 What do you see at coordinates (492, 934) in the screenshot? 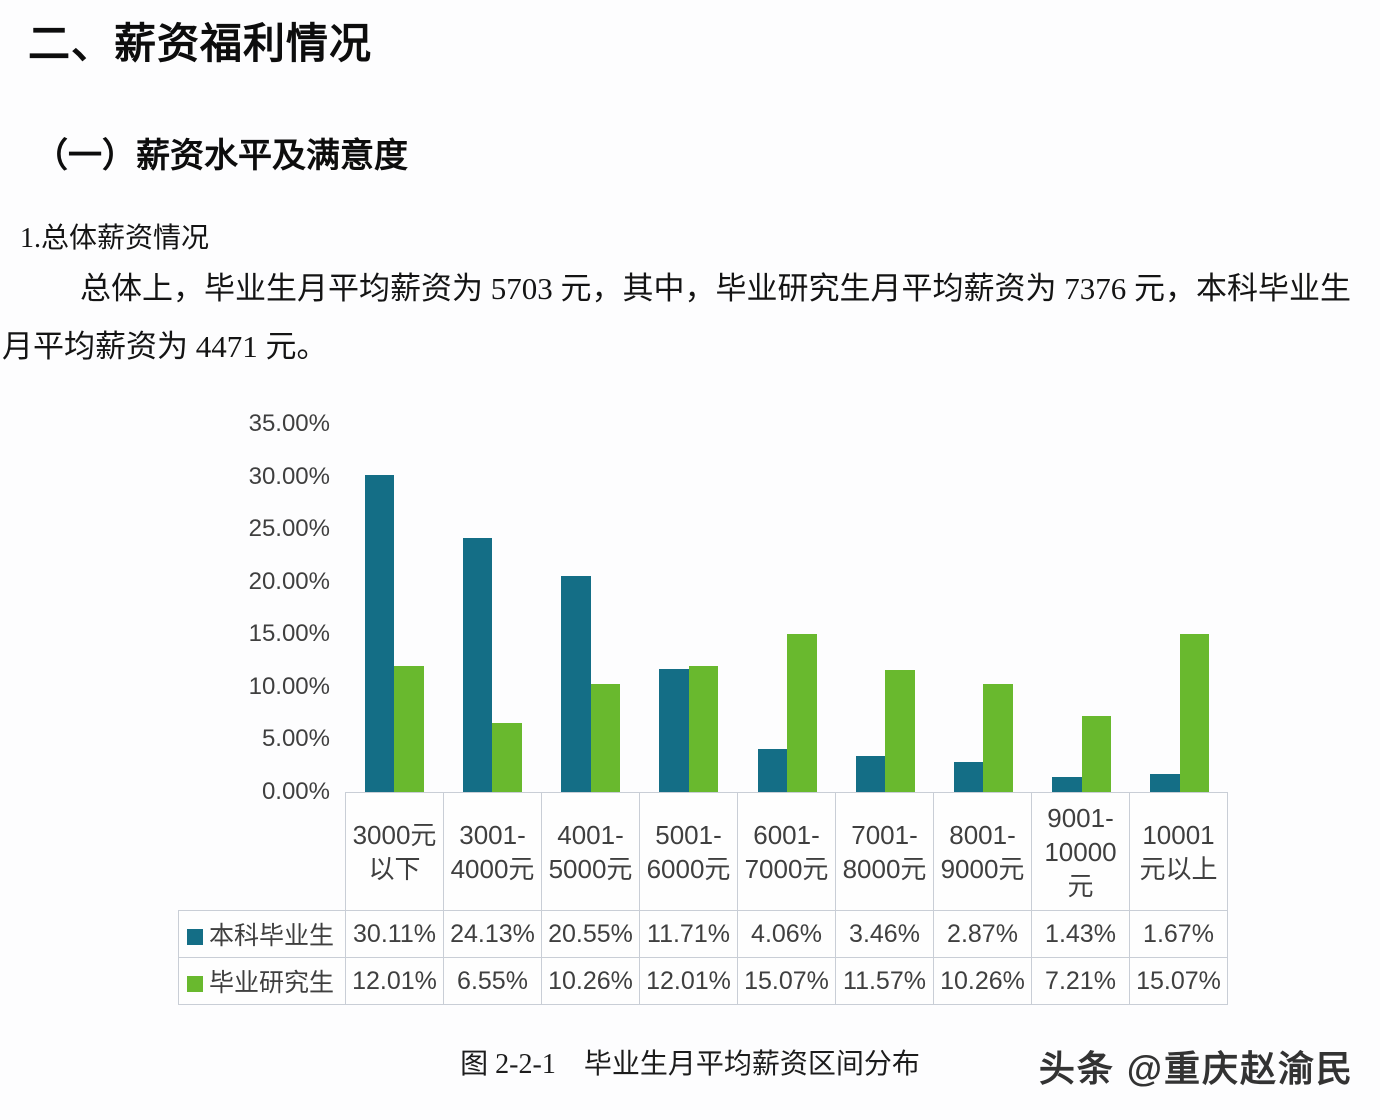
I see `value-本科毕业生-3001-4000元: 24.13%` at bounding box center [492, 934].